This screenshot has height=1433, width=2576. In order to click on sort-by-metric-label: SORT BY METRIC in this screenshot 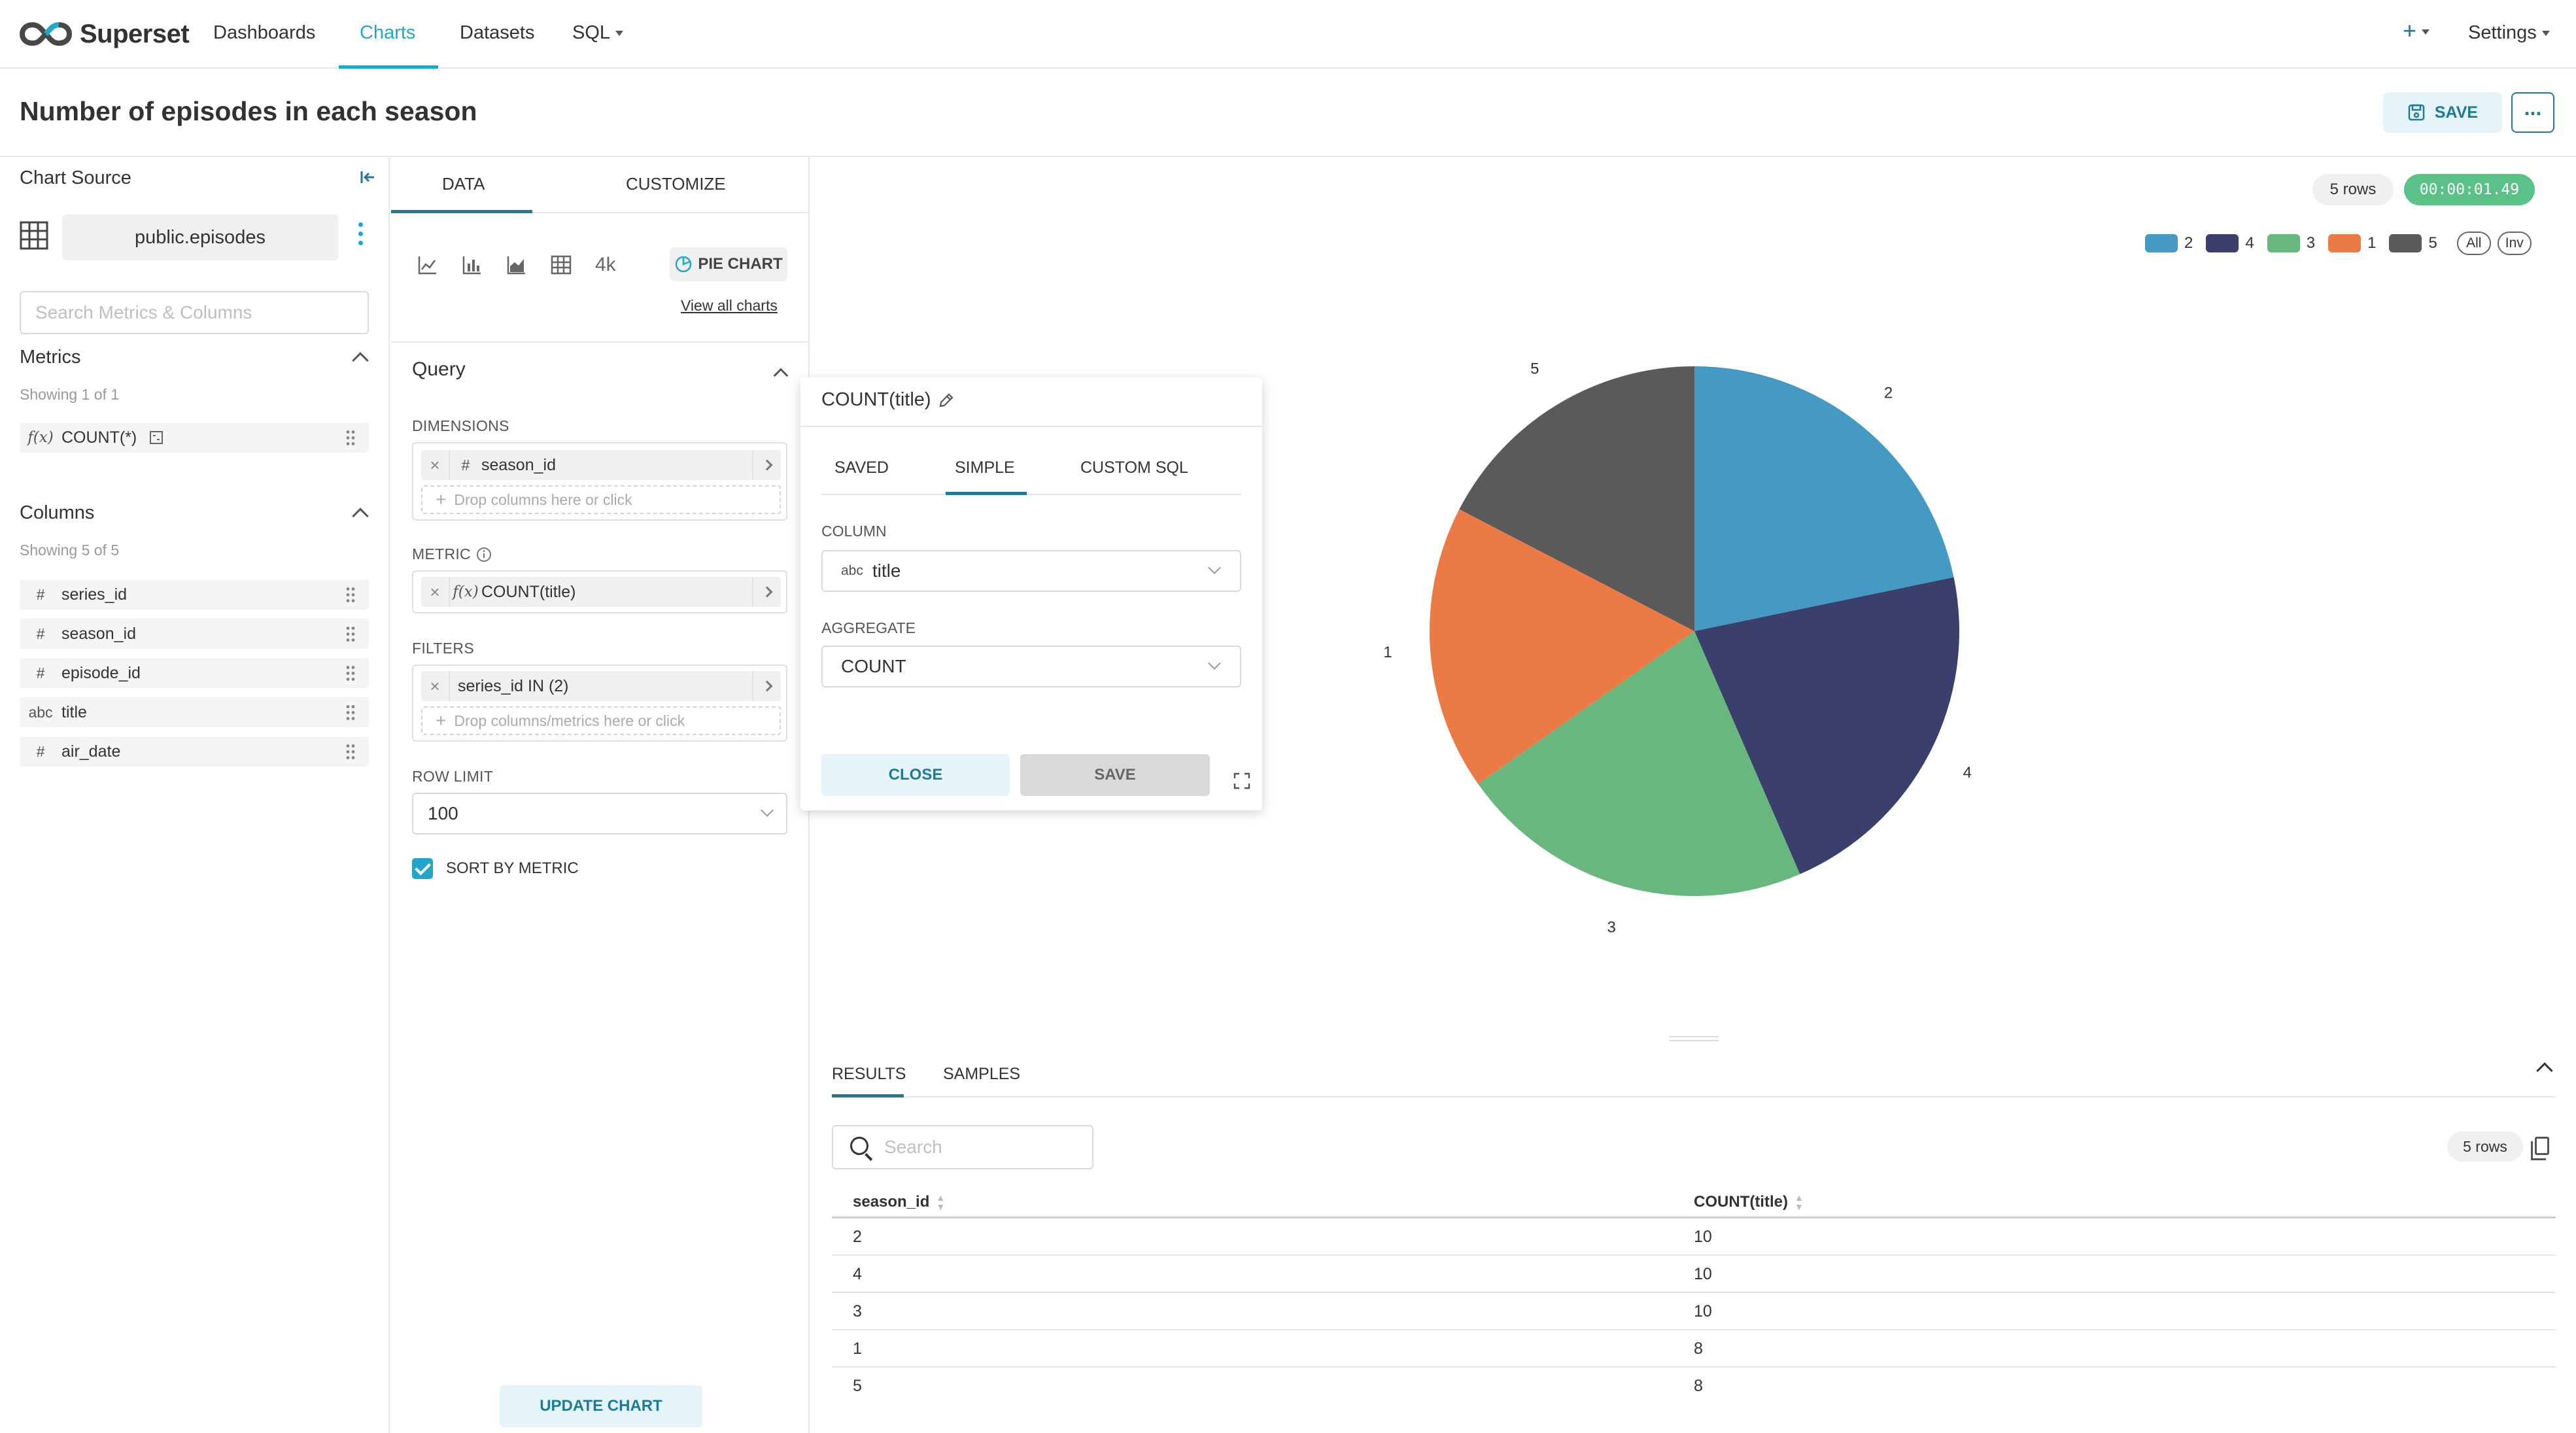, I will do `click(513, 868)`.